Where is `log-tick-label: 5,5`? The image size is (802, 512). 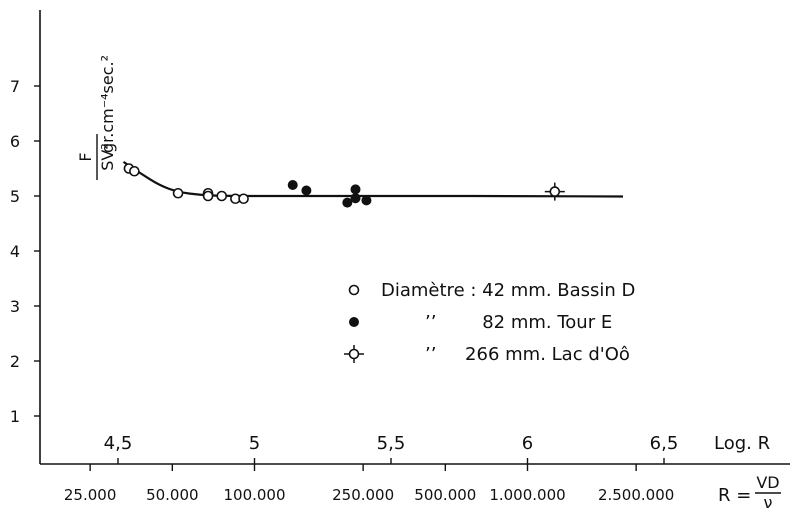
log-tick-label: 5,5 is located at coordinates (391, 443).